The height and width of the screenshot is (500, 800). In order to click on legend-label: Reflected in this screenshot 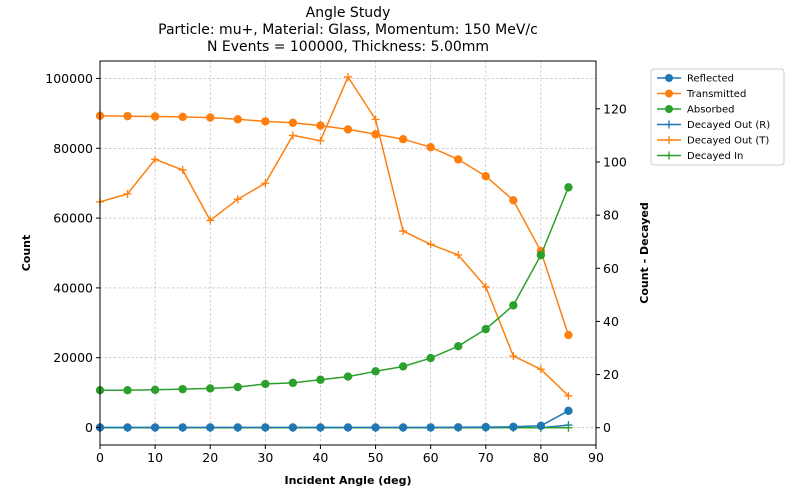, I will do `click(710, 79)`.